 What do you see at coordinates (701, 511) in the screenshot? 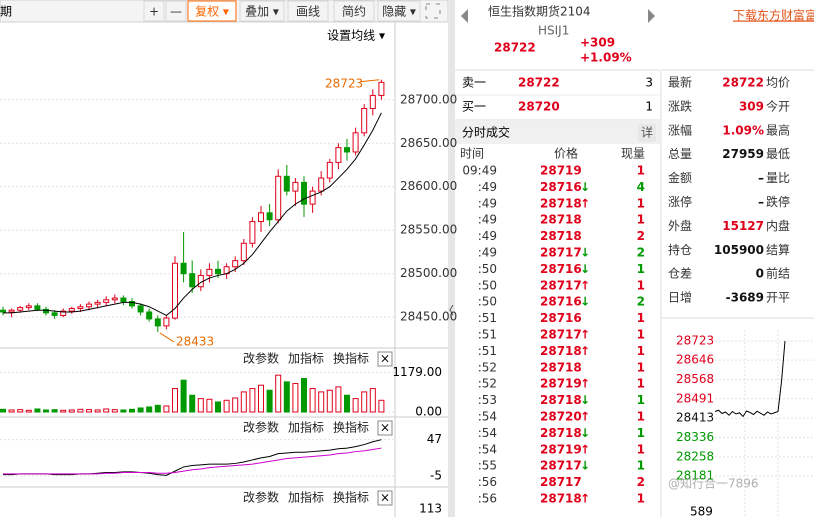
I see `volume-tick-label: 589` at bounding box center [701, 511].